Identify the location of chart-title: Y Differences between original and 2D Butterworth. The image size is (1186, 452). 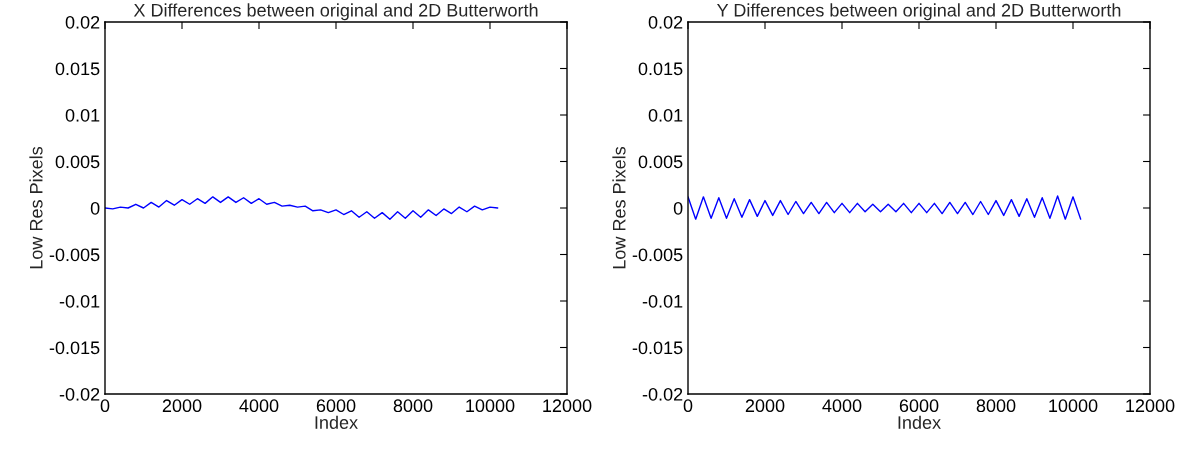
(918, 12).